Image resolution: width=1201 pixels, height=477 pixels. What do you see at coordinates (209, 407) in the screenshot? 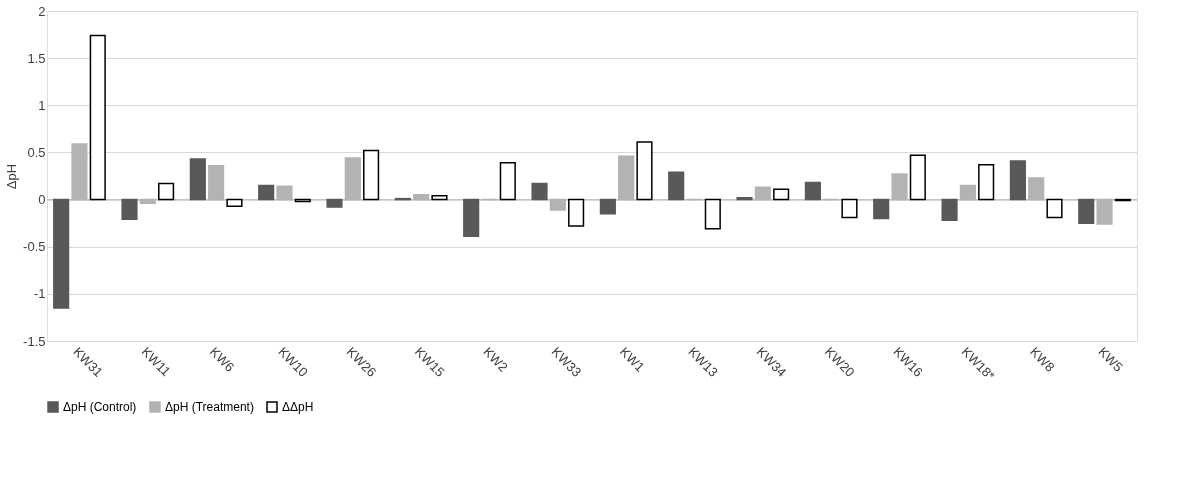
I see `legend-label: ΔpH (Treatment)` at bounding box center [209, 407].